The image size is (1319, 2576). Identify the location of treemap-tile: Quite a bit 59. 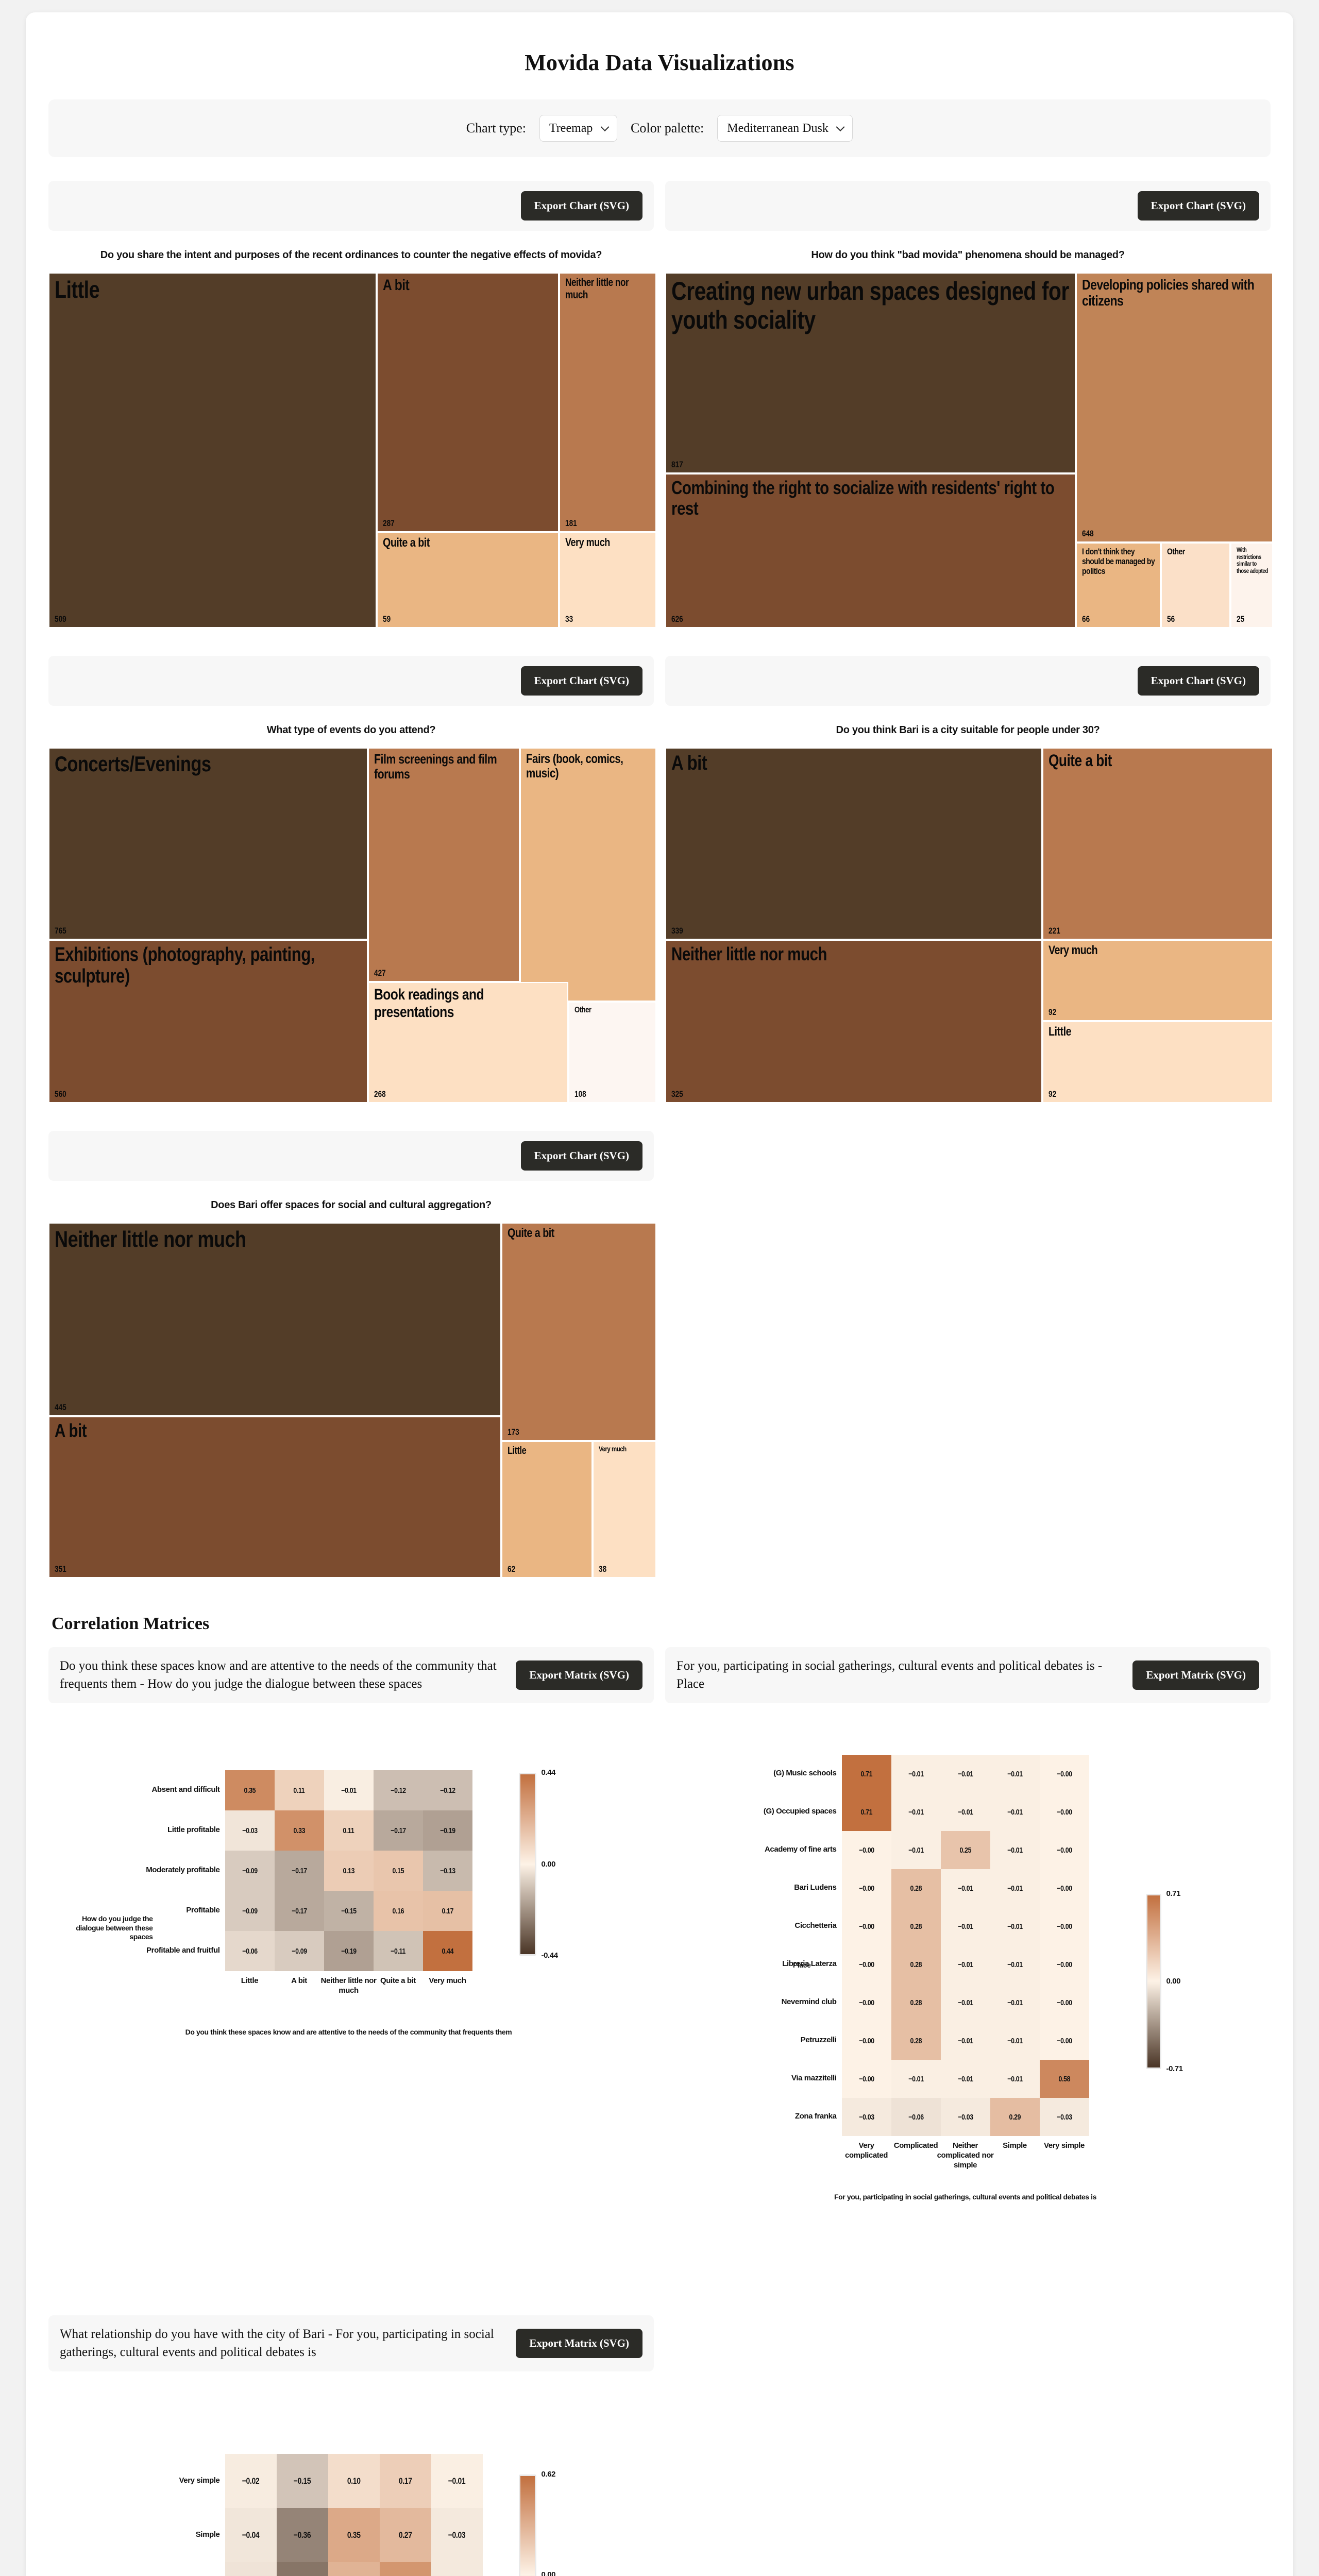
(468, 580).